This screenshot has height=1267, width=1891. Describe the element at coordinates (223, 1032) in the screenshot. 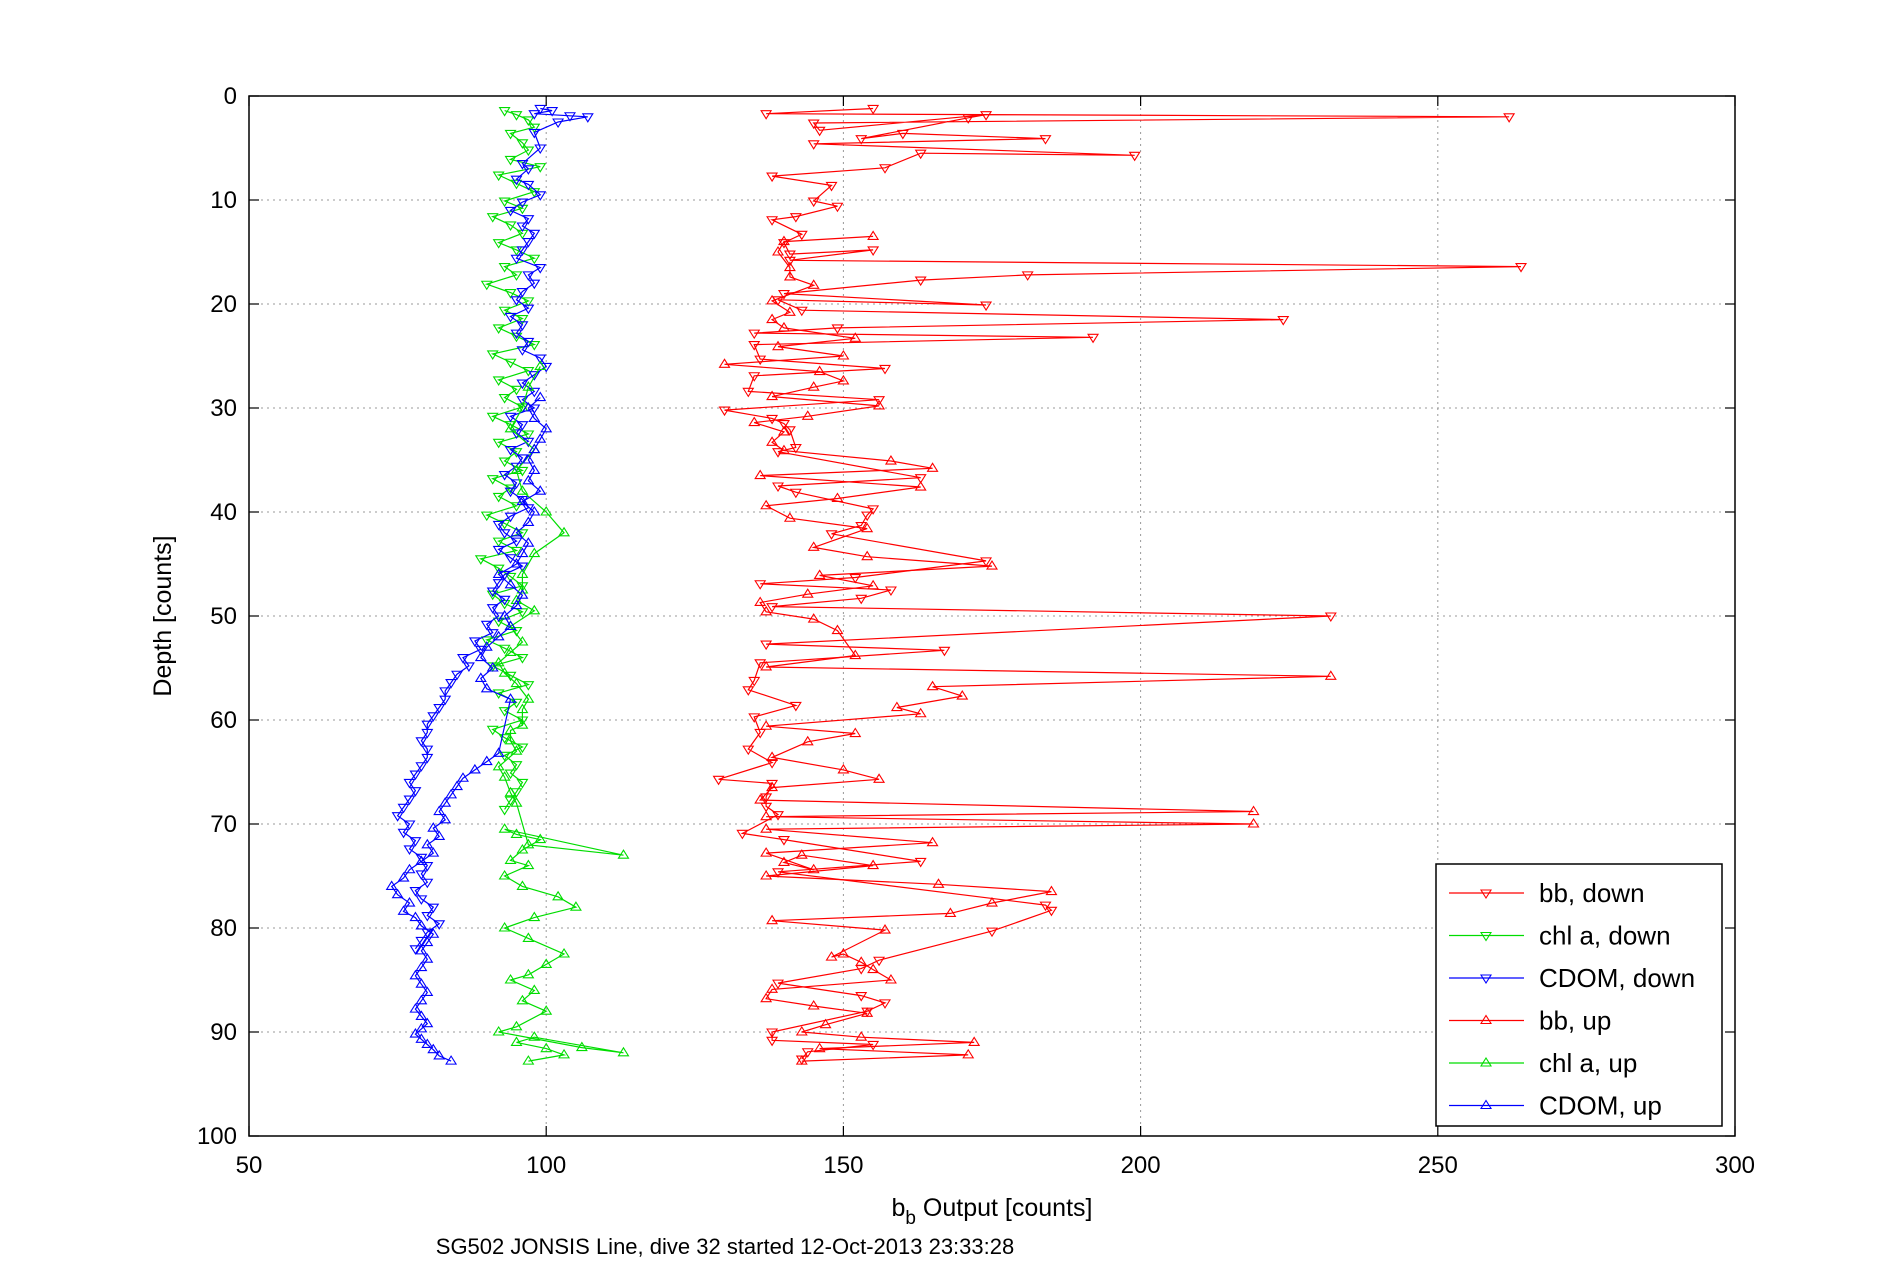

I see `y-tick-label: 90` at that location.